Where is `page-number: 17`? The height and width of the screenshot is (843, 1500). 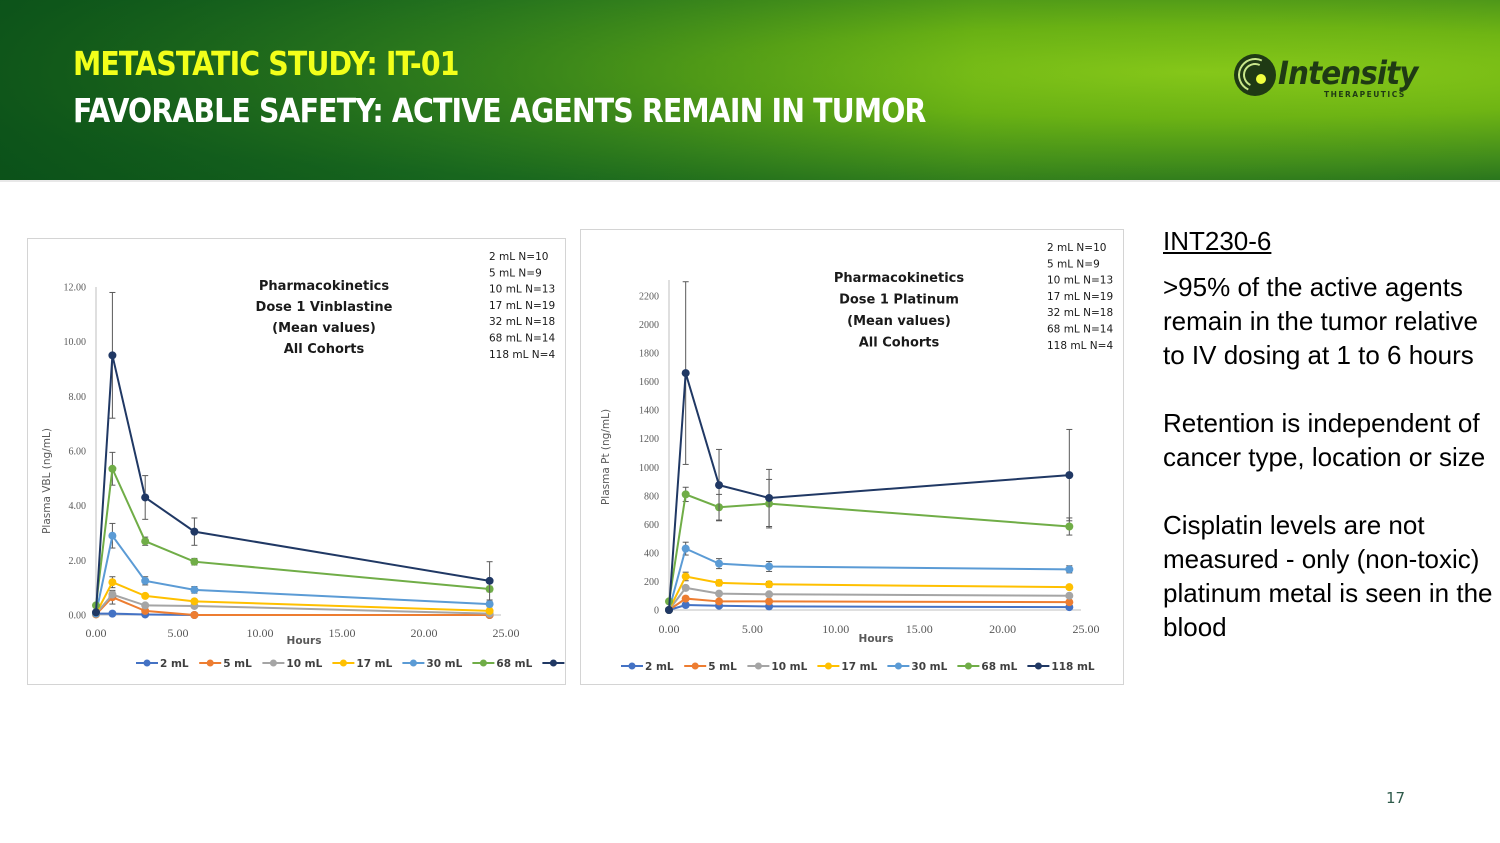 page-number: 17 is located at coordinates (1396, 798).